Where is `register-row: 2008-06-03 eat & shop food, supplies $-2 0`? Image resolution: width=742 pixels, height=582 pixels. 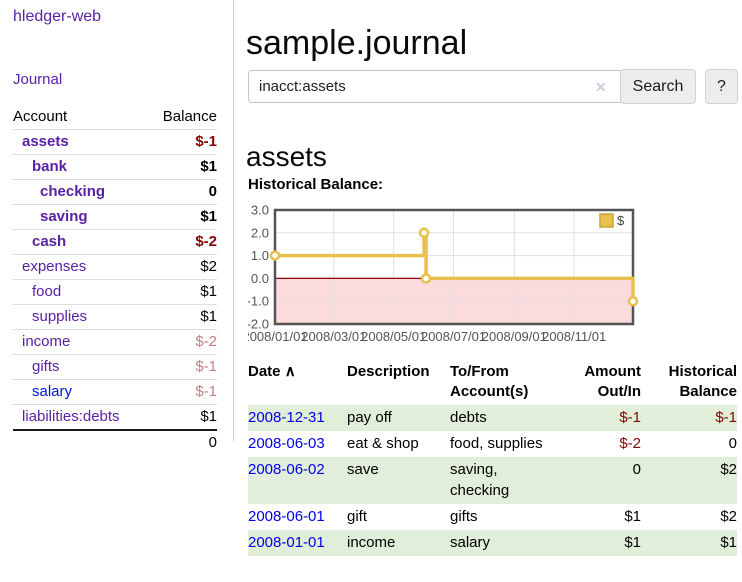 register-row: 2008-06-03 eat & shop food, supplies $-2 0 is located at coordinates (492, 444).